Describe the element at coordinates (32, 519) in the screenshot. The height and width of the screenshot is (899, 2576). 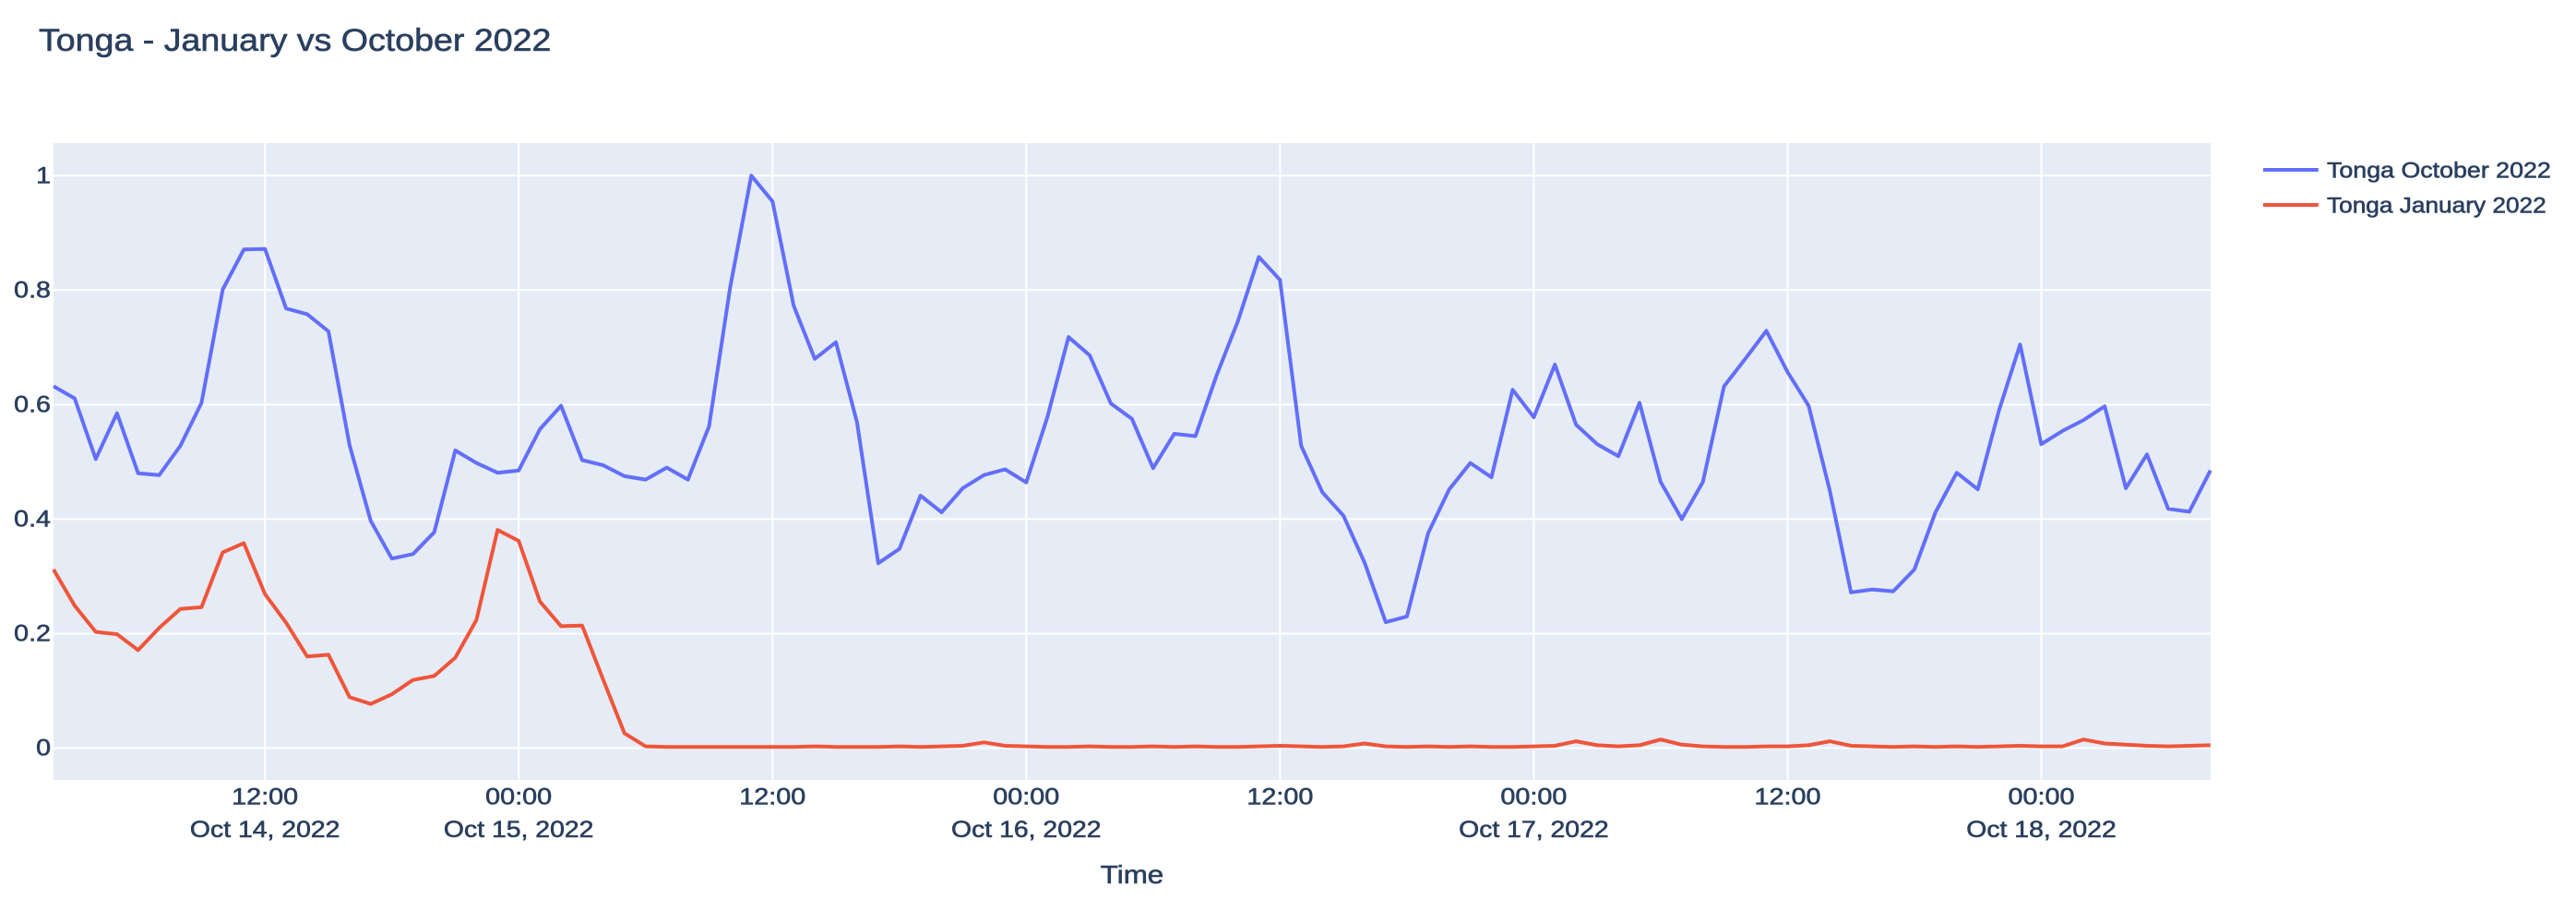
I see `svg-text: 0.4` at that location.